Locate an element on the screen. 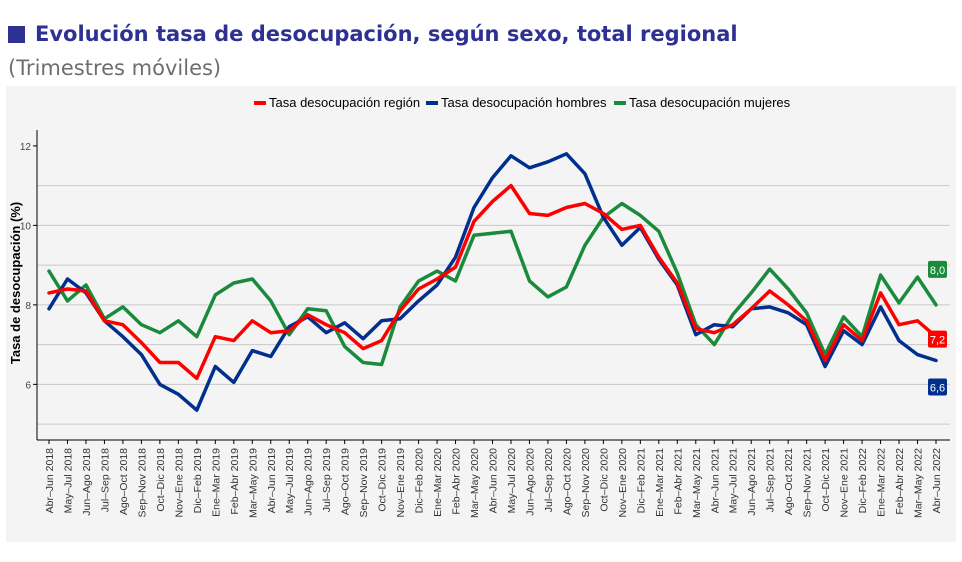 The image size is (962, 562). x-tick-label: Ene–Mar 2021 is located at coordinates (660, 482).